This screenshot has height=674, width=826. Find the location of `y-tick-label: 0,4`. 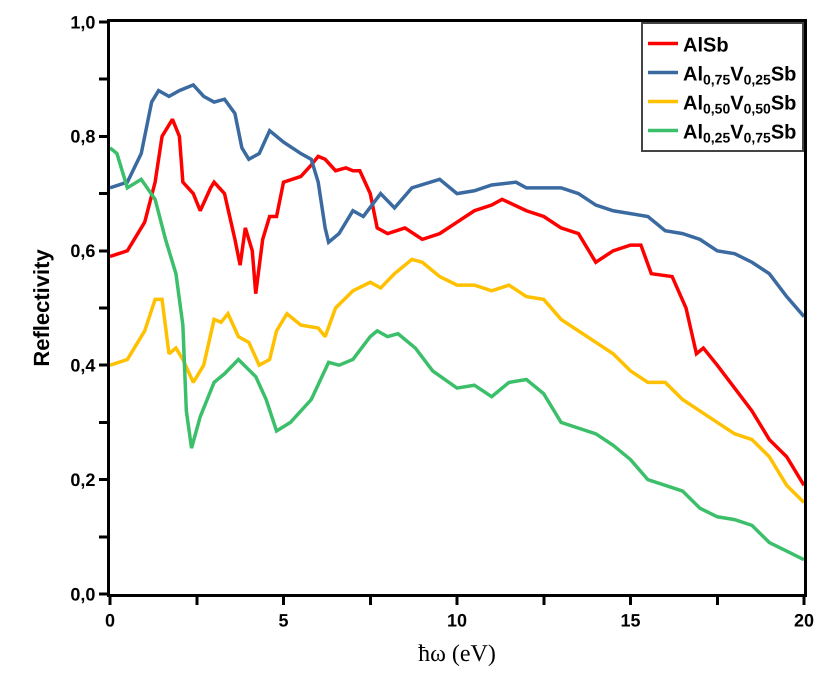

y-tick-label: 0,4 is located at coordinates (83, 366).